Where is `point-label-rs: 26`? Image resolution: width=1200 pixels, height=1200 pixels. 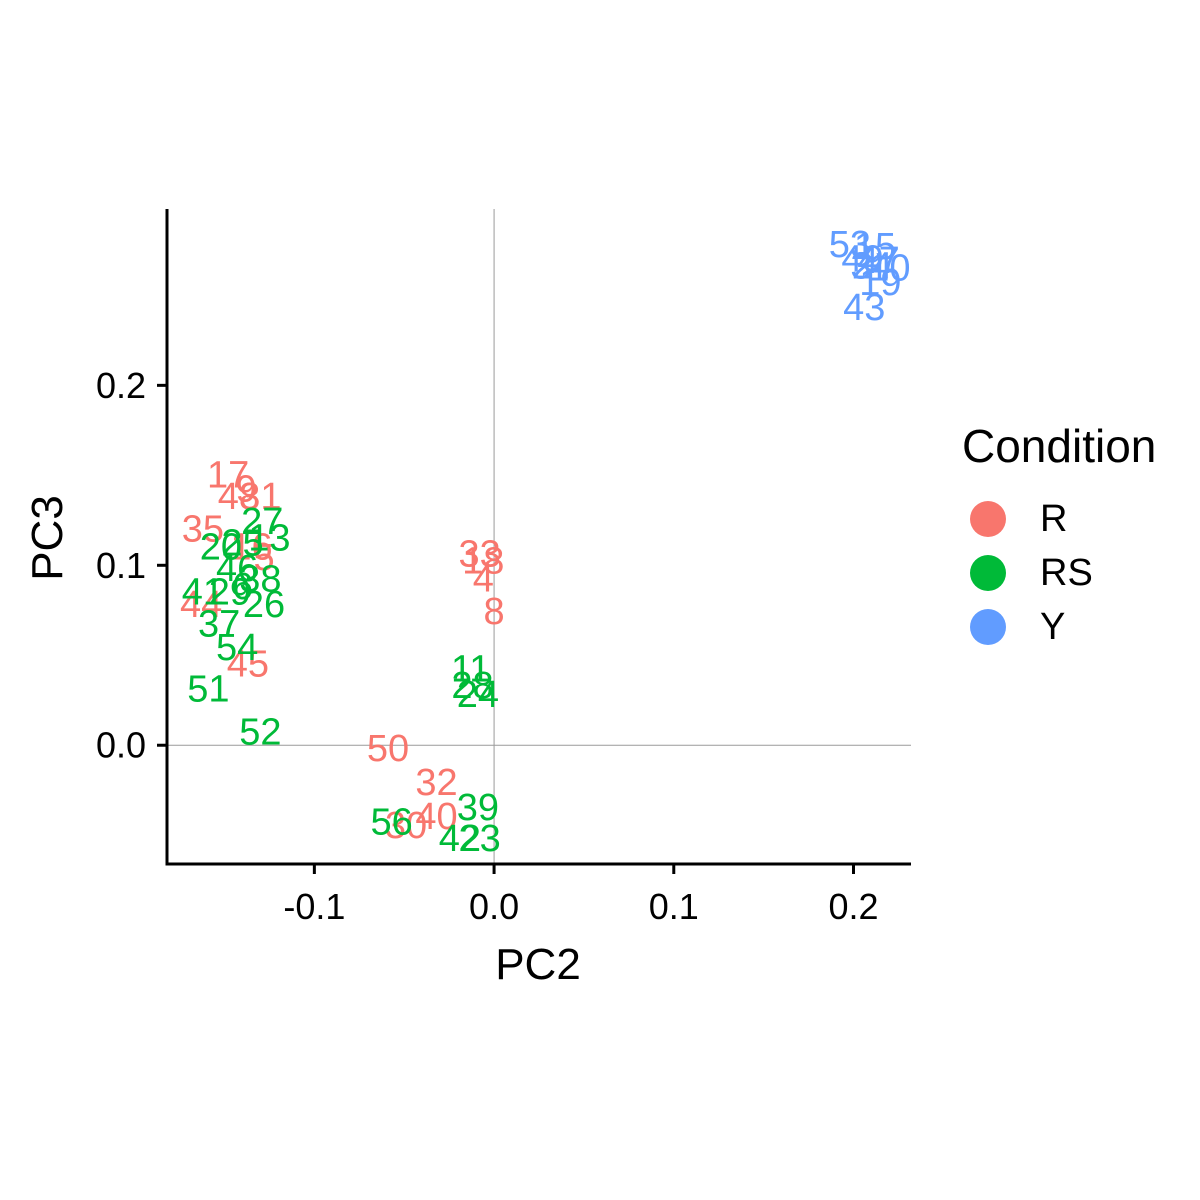
point-label-rs: 26 is located at coordinates (264, 605).